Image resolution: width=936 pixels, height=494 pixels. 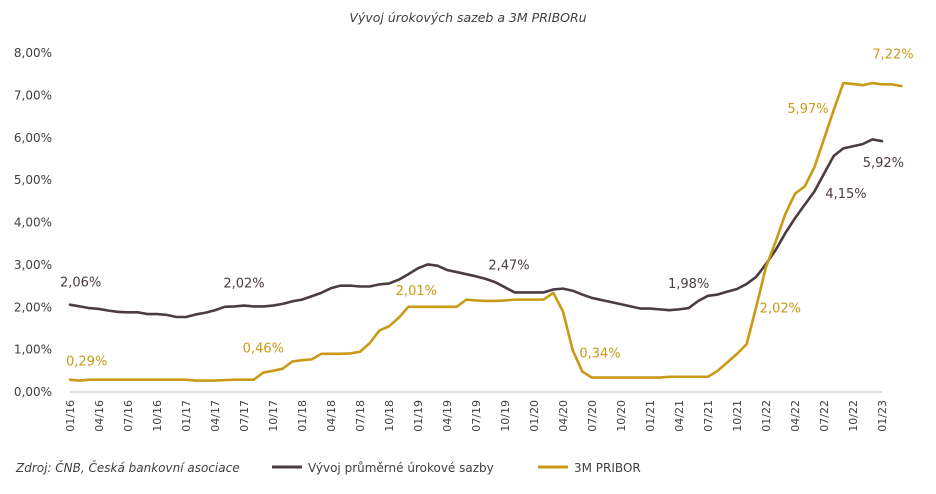 I want to click on data-label: 0,46%, so click(x=263, y=349).